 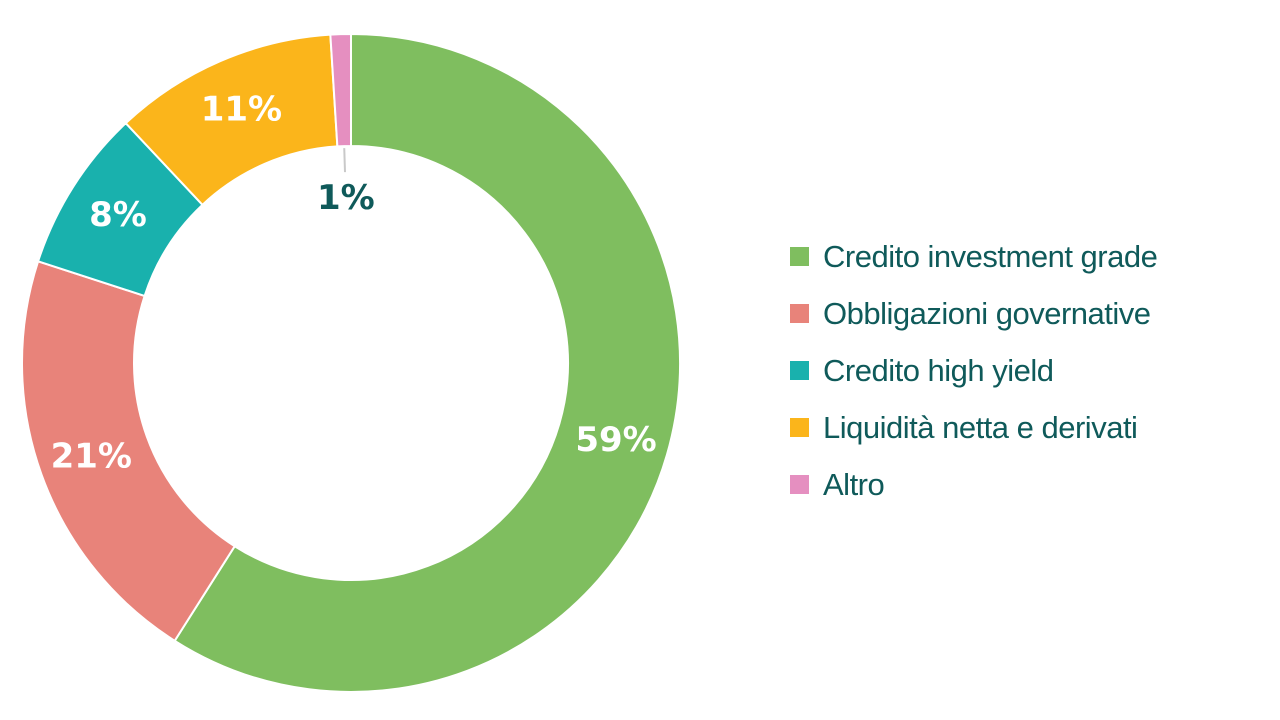 I want to click on legend-label: Credito high yield, so click(x=938, y=370).